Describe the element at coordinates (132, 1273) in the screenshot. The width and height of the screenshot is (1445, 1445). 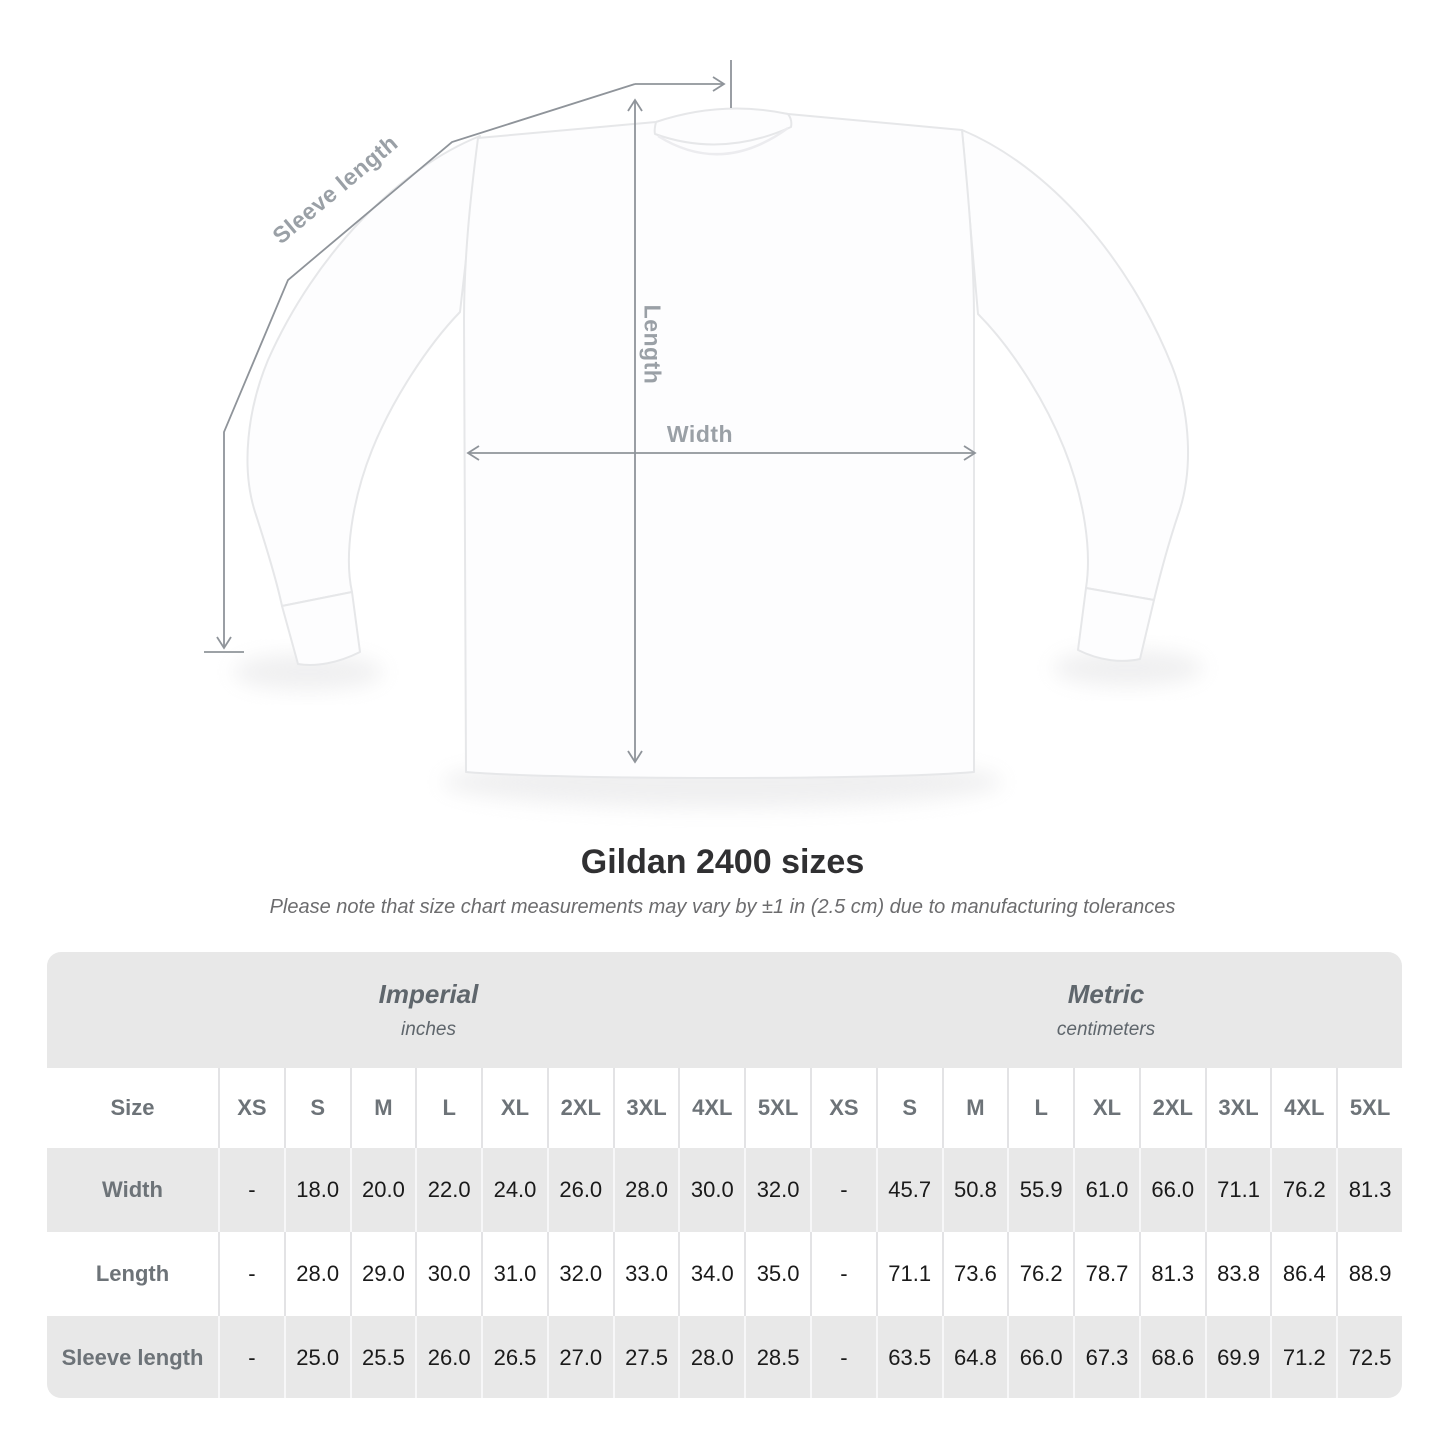
I see `row-label: Length` at that location.